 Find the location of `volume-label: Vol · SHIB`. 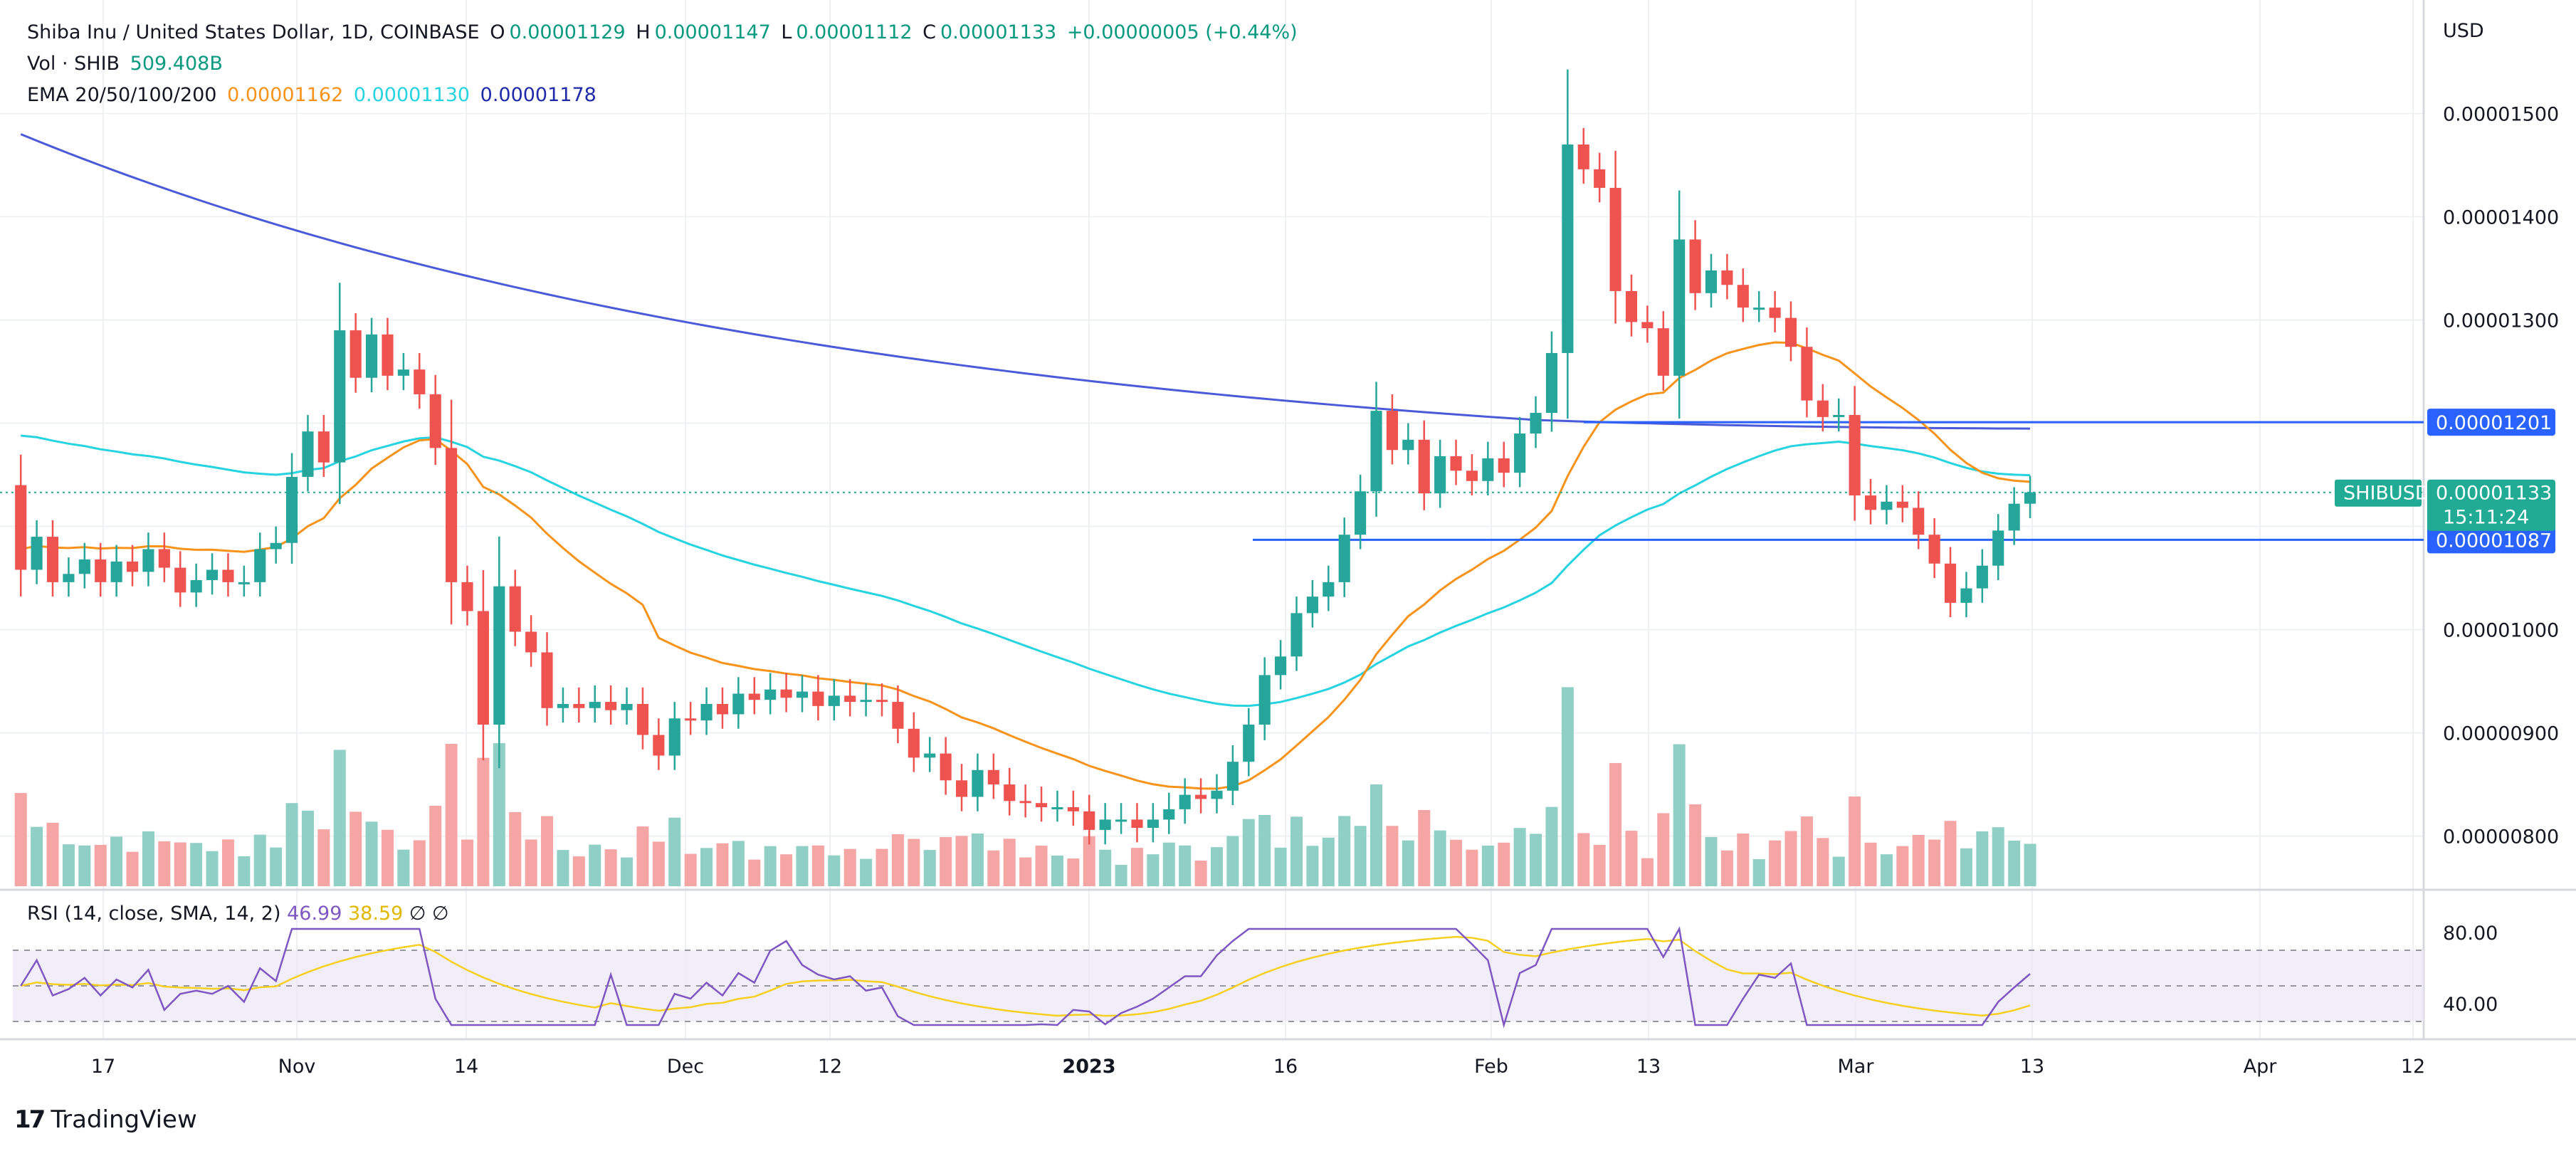

volume-label: Vol · SHIB is located at coordinates (73, 64).